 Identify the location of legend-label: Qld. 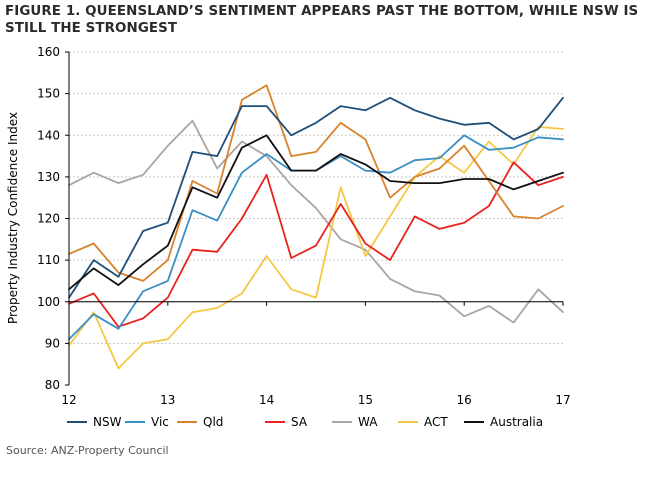
(213, 422).